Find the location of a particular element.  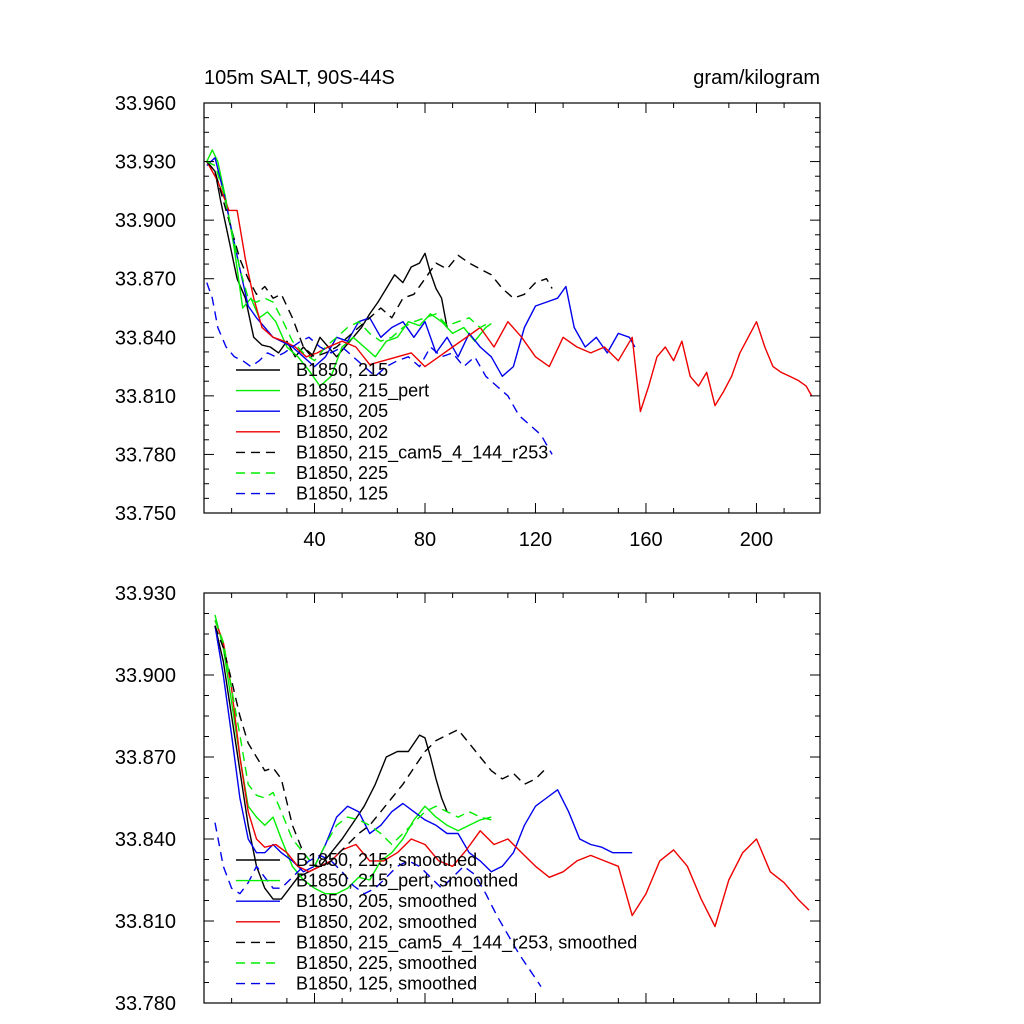

series-line-b1850-225-smoothed is located at coordinates (353, 743).